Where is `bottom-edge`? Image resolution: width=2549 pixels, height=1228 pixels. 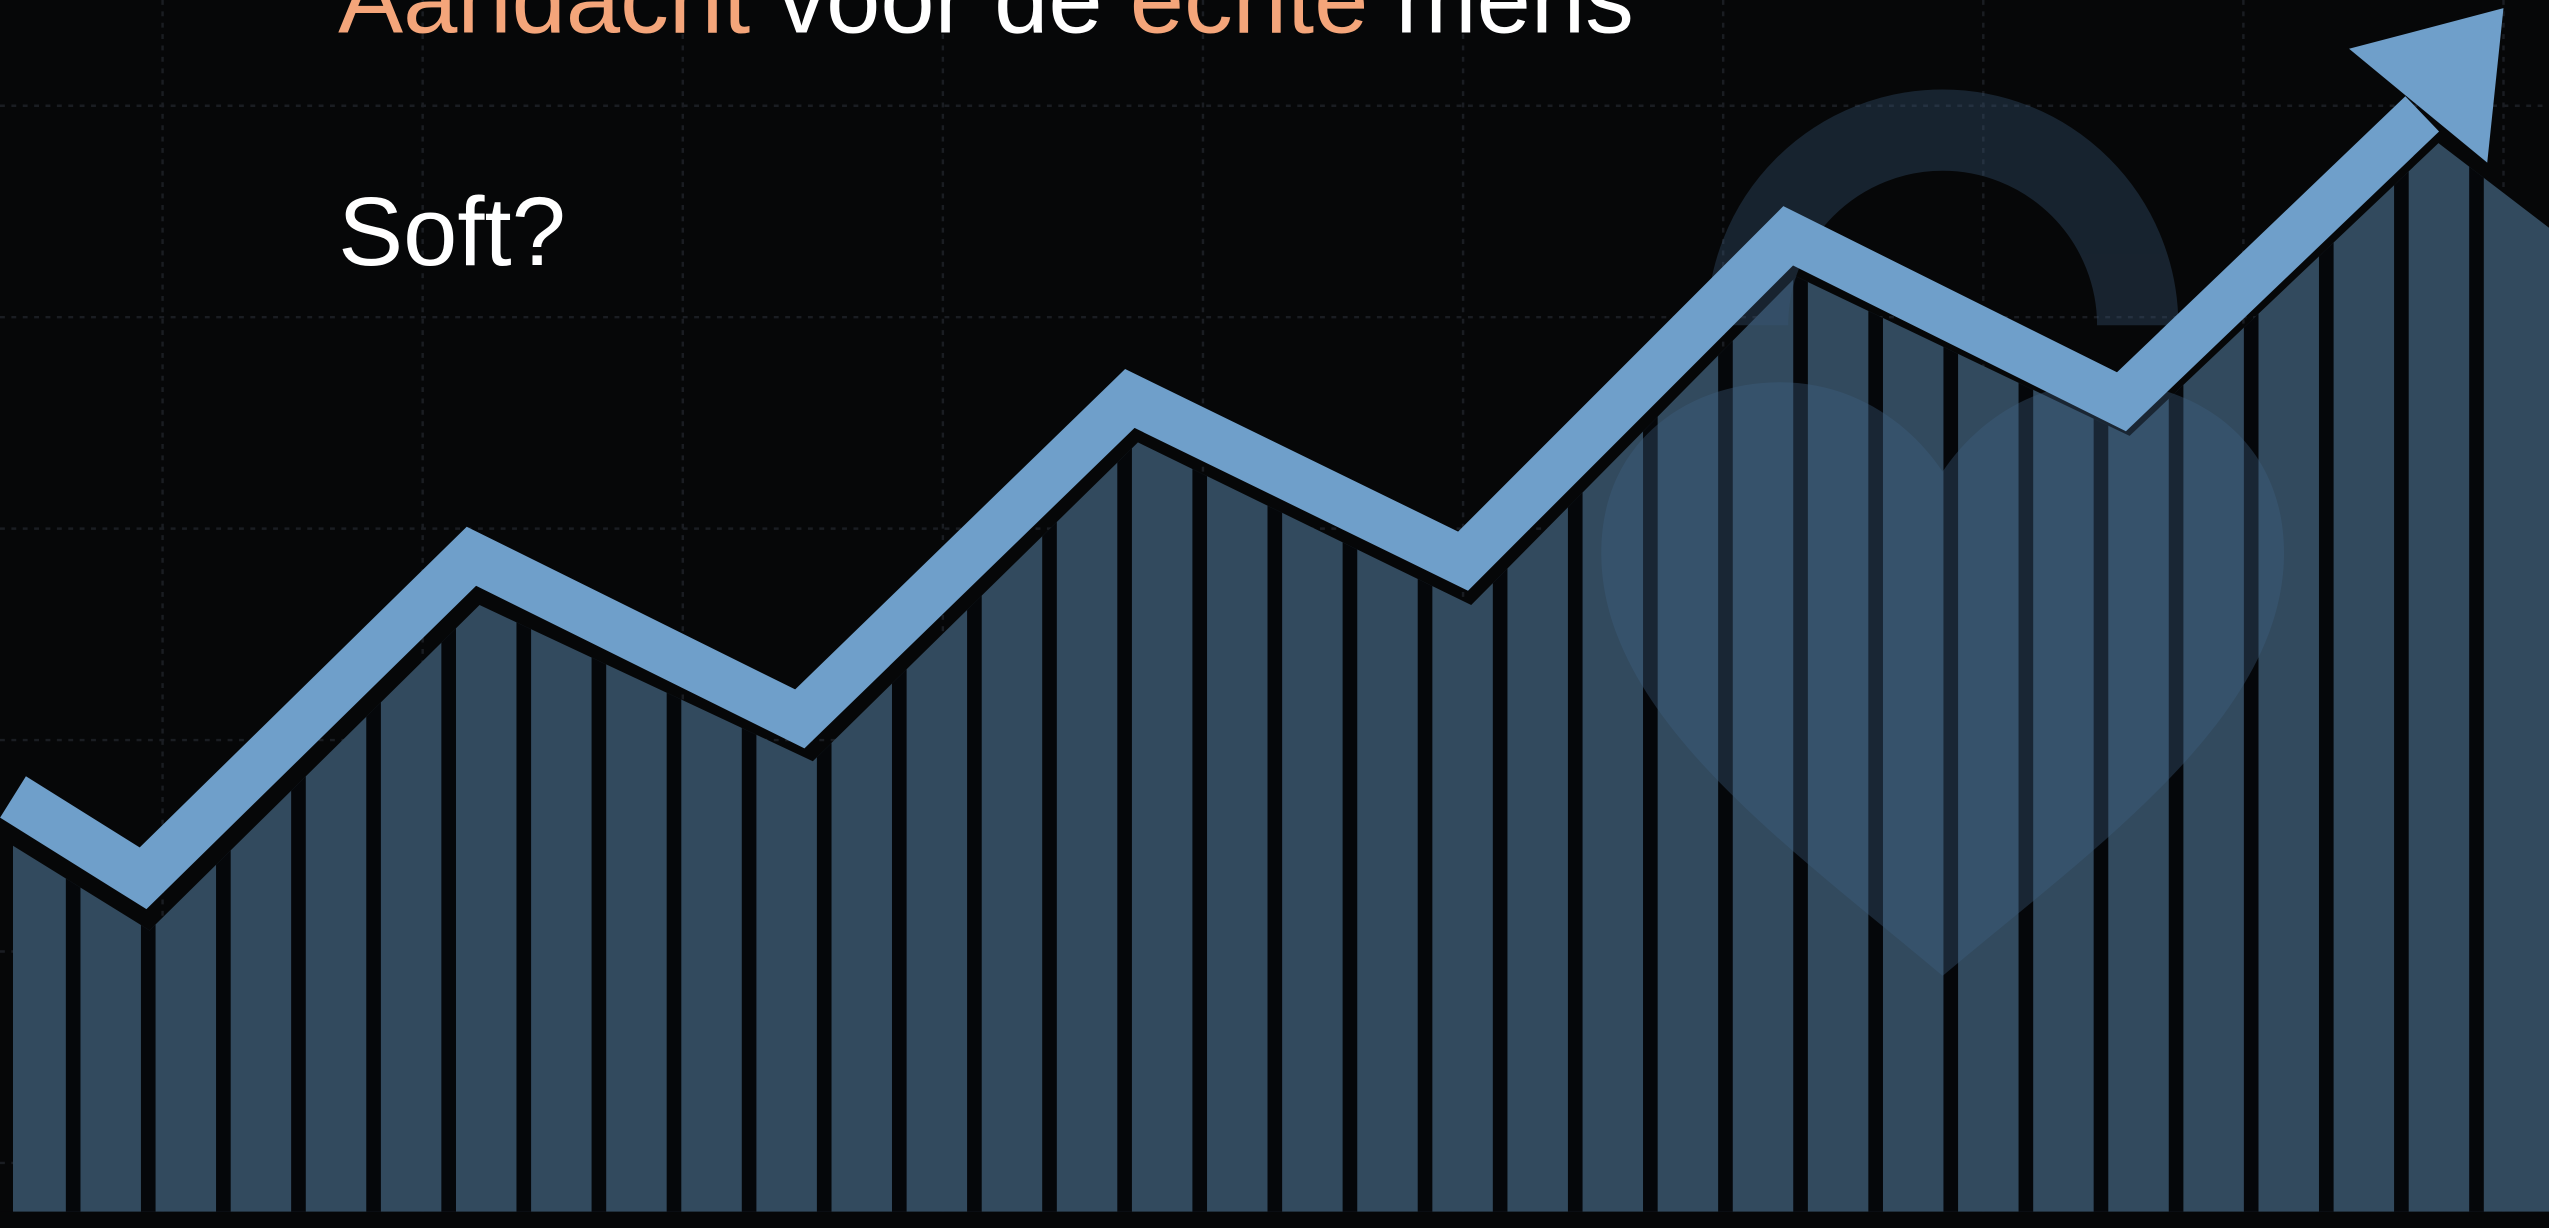 bottom-edge is located at coordinates (1274, 1219).